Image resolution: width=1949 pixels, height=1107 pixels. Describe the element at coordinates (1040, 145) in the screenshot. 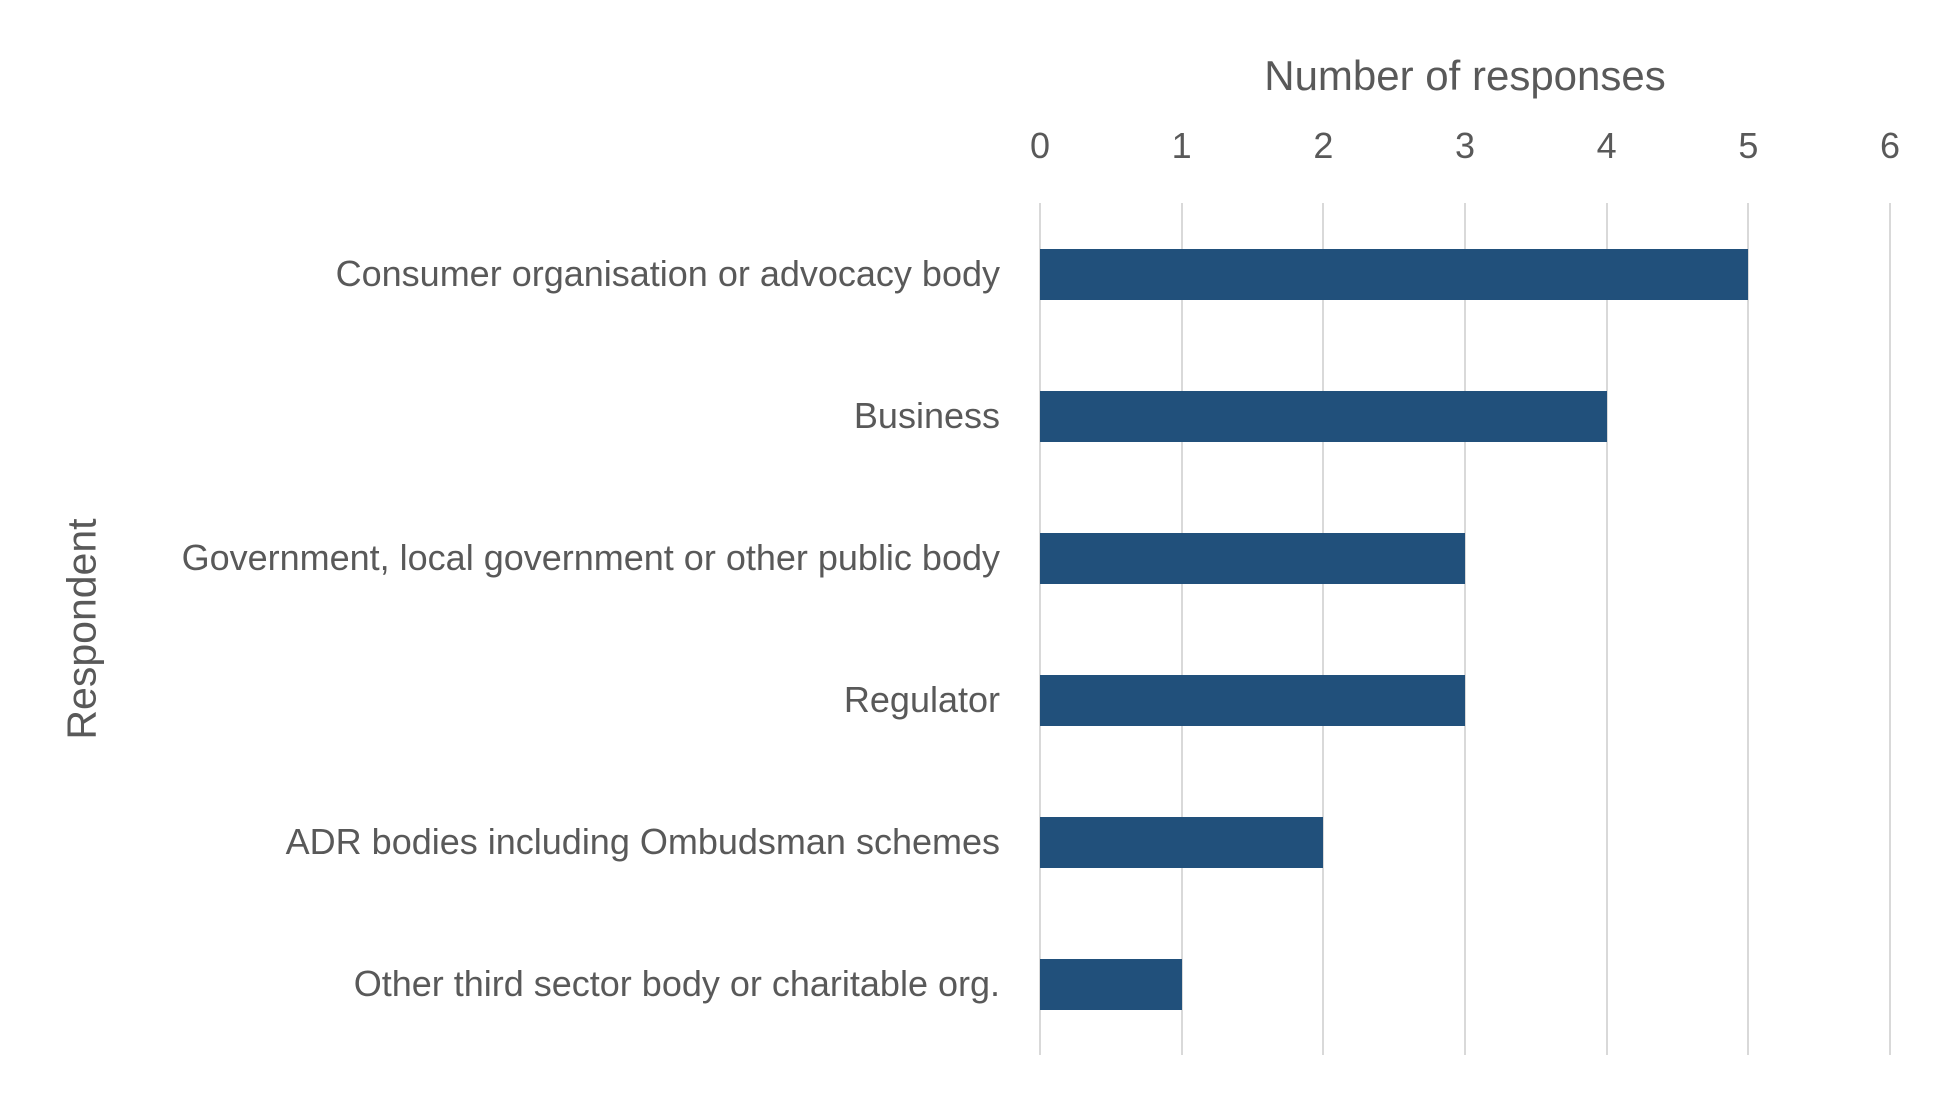

I see `x-tick-label-0: 0` at that location.